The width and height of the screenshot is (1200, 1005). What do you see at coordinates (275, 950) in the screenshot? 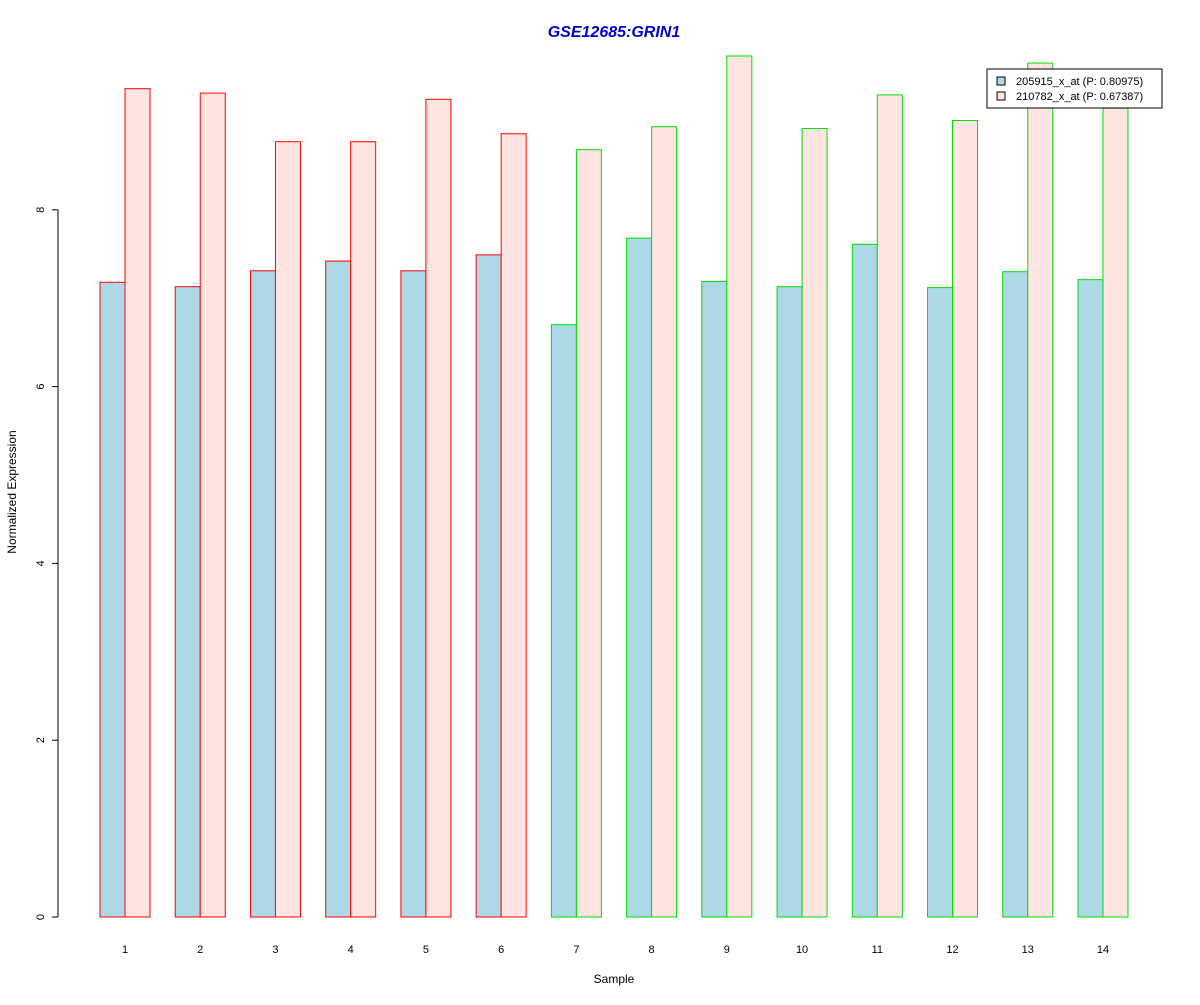
I see `x-tick-label-3: 3` at bounding box center [275, 950].